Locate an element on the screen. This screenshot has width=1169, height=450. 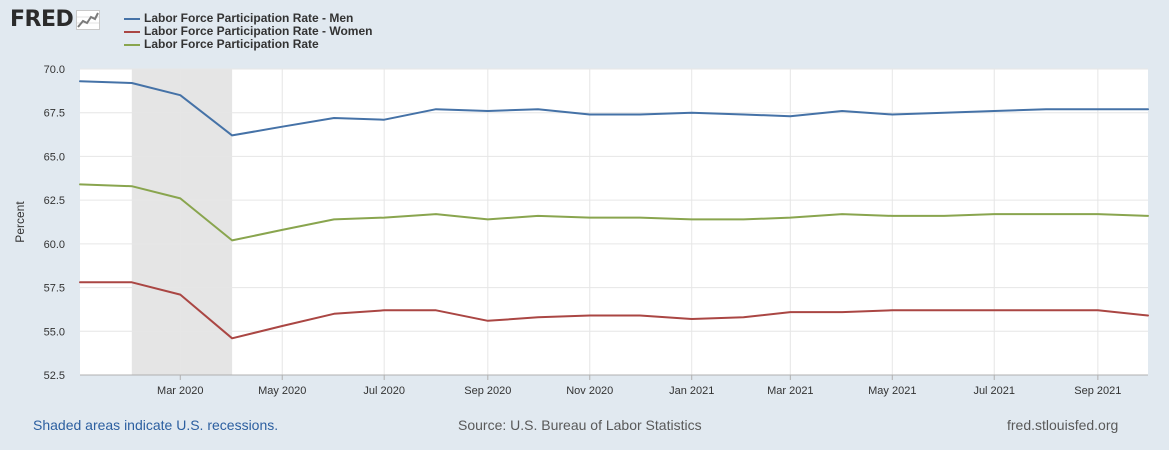
legend-label-women: Labor Force Participation Rate - Women is located at coordinates (258, 31).